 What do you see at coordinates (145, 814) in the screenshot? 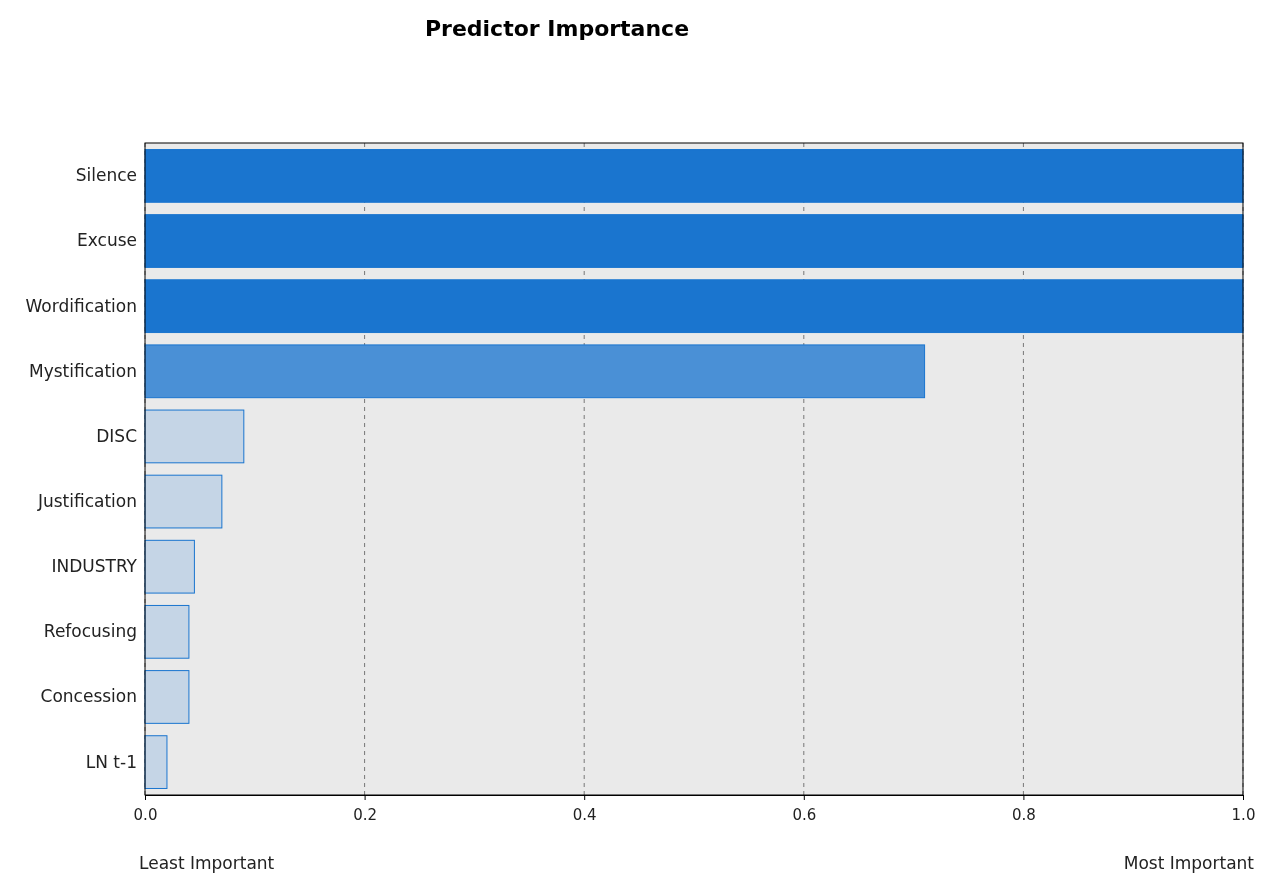
I see `x-tick-label: 0.0` at bounding box center [145, 814].